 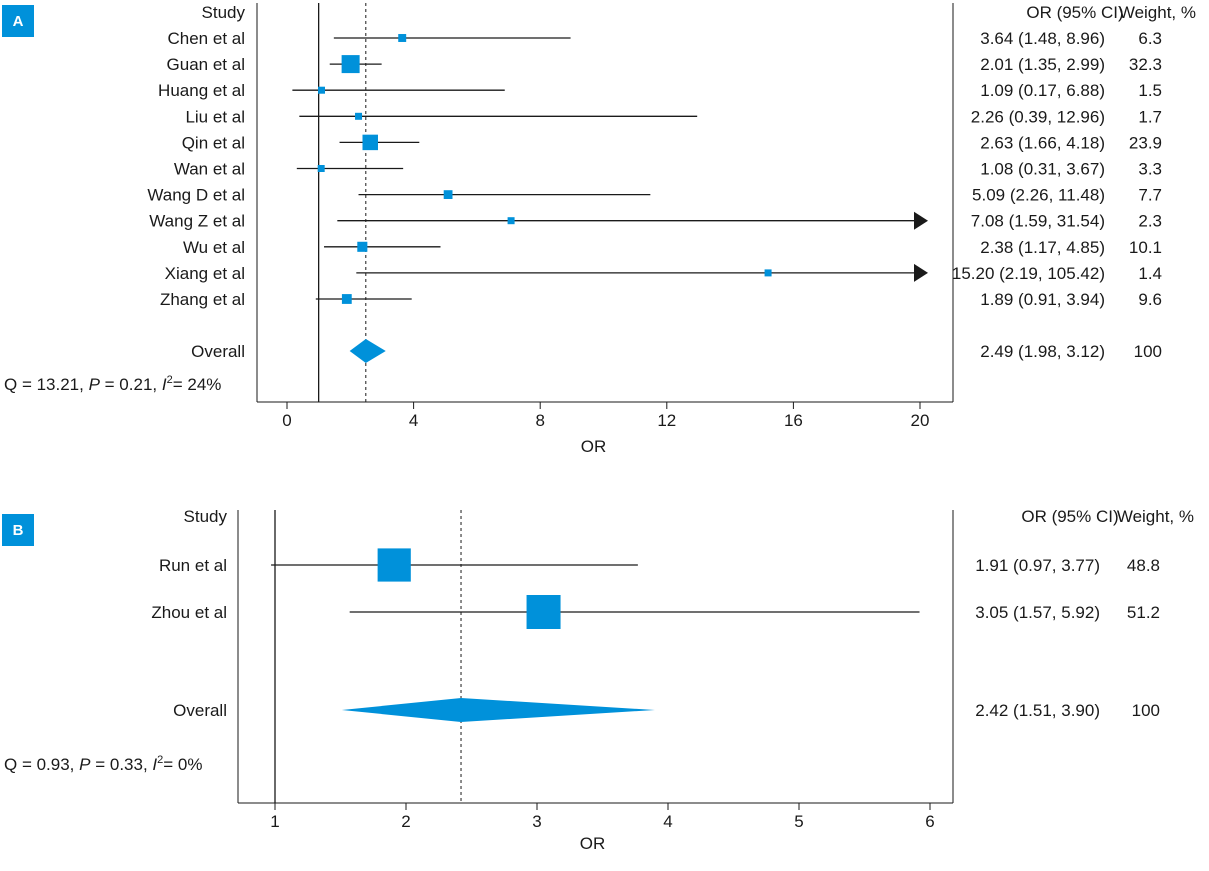 I want to click on ci-value: 7.08 (1.59, 31.54), so click(x=1038, y=221).